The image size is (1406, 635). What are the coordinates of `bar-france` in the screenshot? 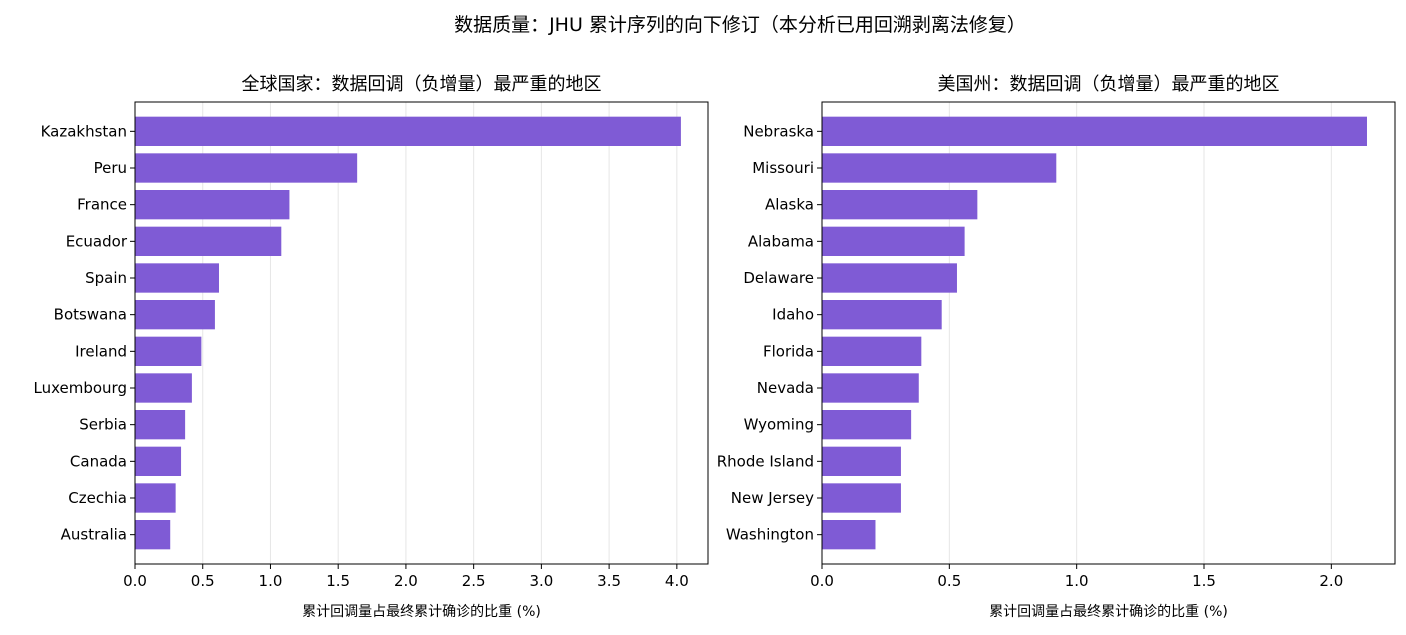 It's located at (212, 205).